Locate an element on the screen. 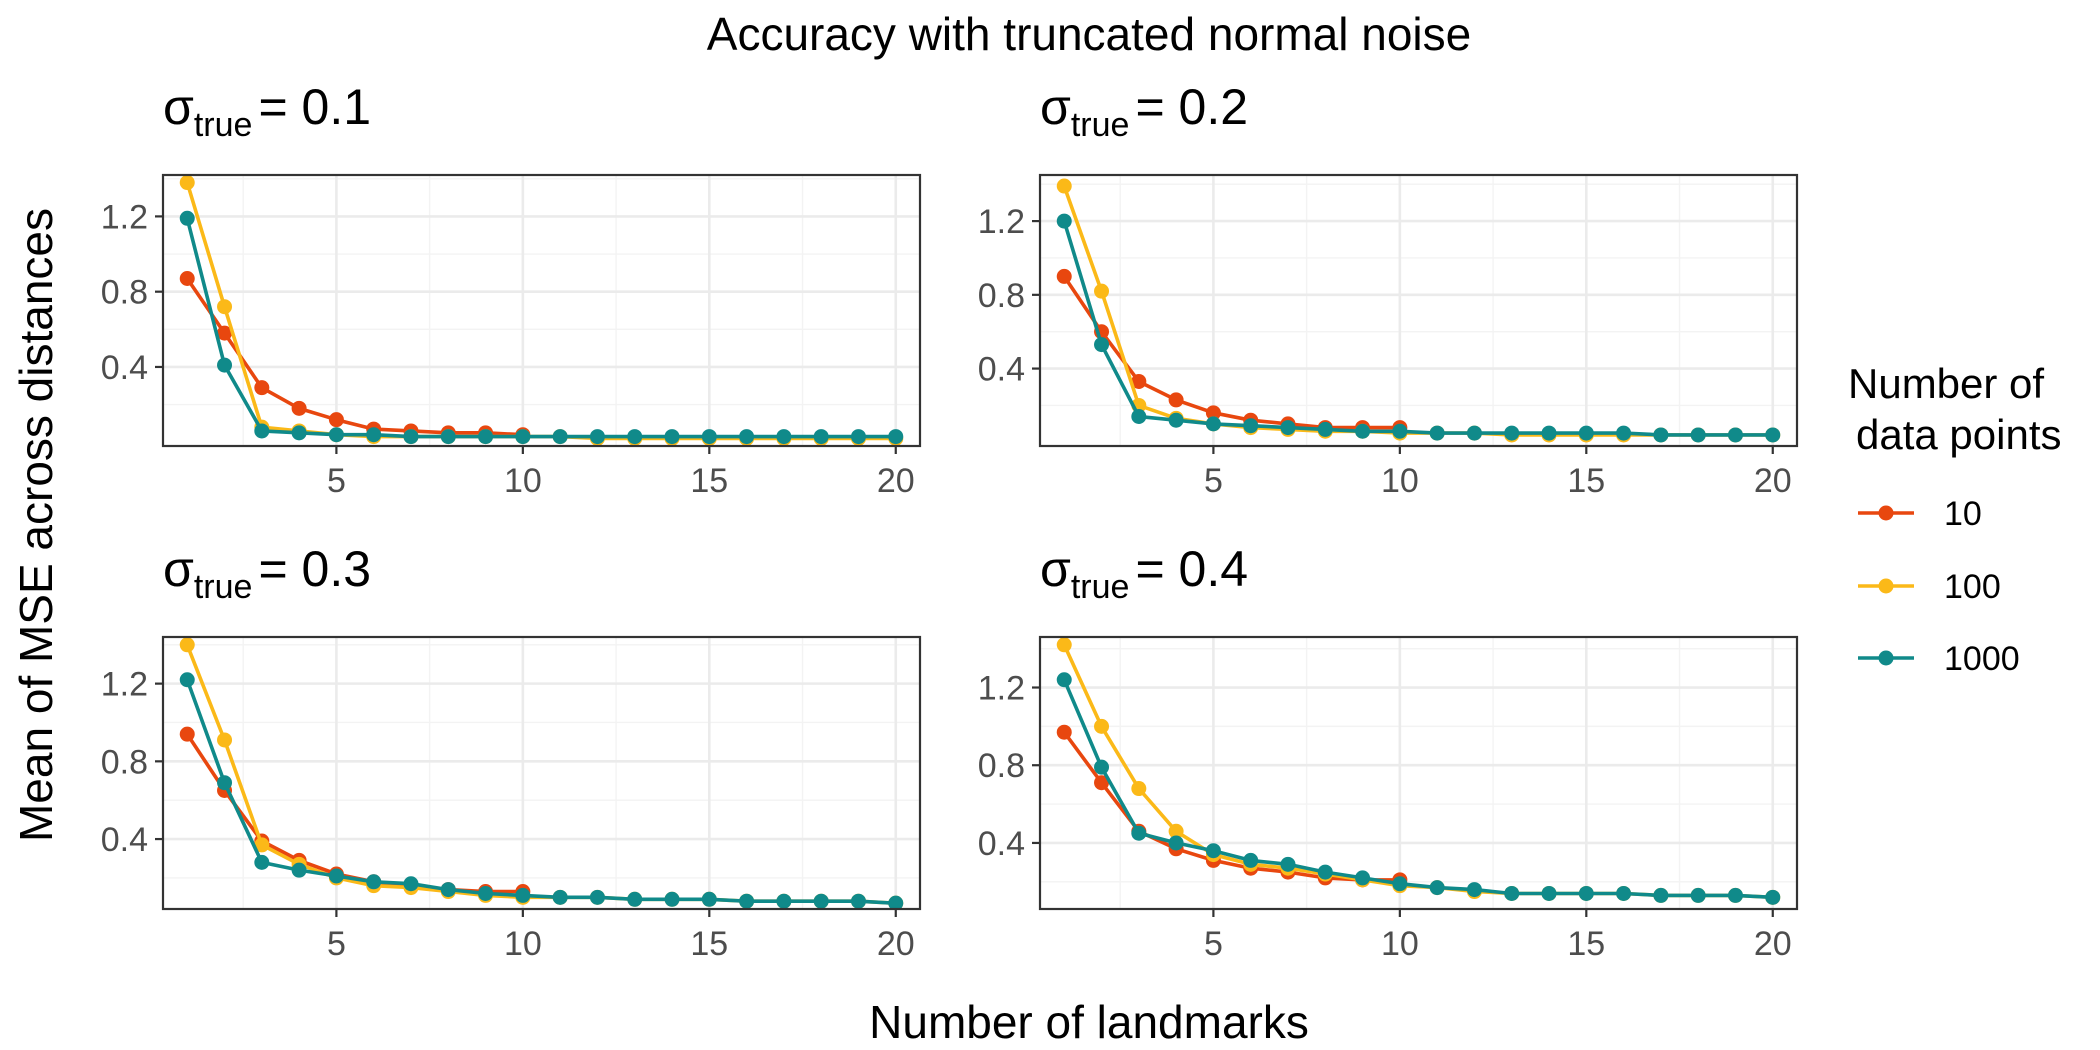 The width and height of the screenshot is (2100, 1050). chart-title: Accuracy with truncated normal noise is located at coordinates (1089, 34).